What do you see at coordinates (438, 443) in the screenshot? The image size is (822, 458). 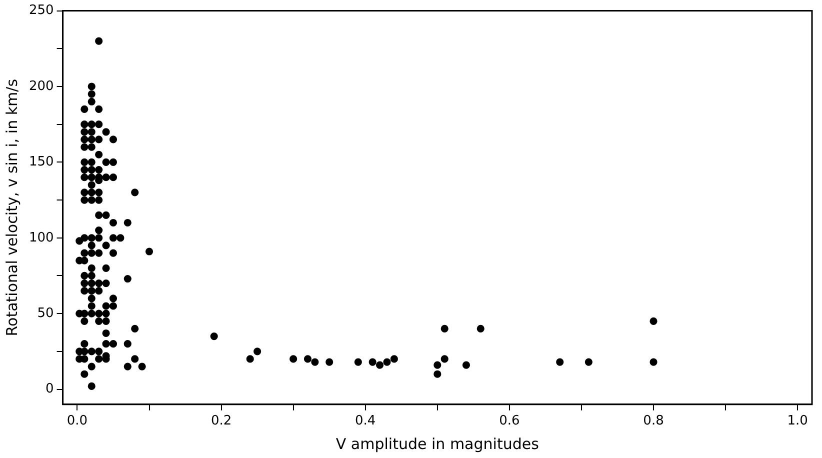 I see `x-axis-title: V amplitude in magnitudes` at bounding box center [438, 443].